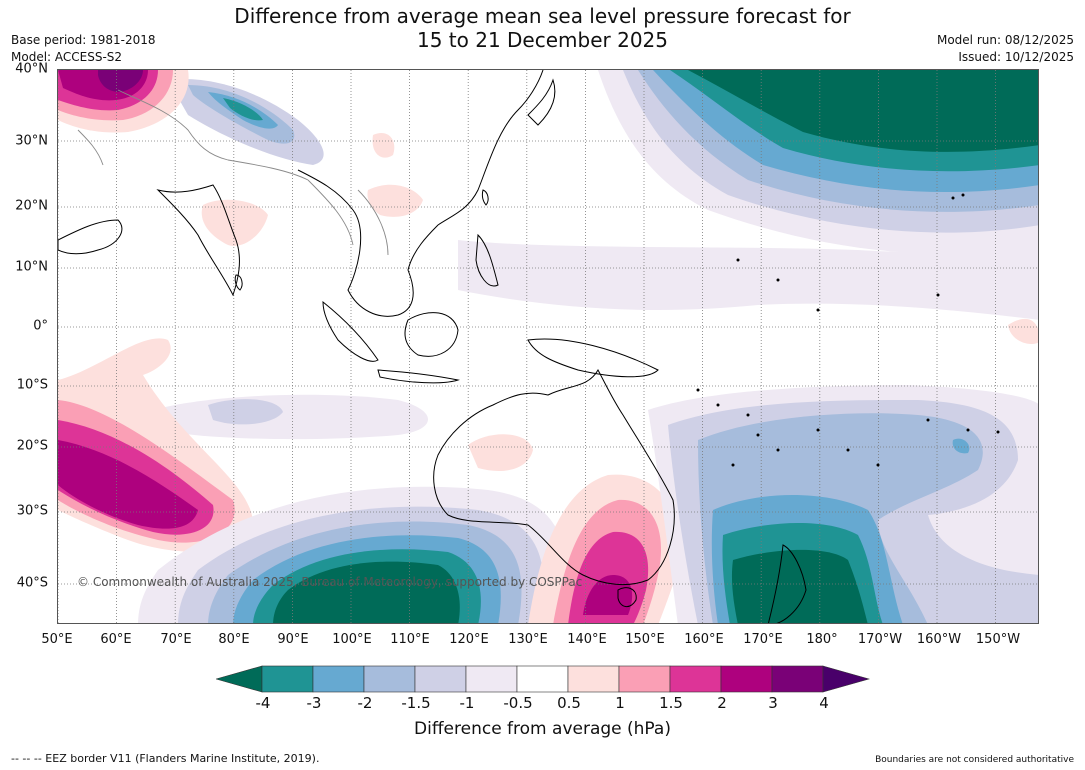  What do you see at coordinates (528, 639) in the screenshot?
I see `lon-label: 130°E` at bounding box center [528, 639].